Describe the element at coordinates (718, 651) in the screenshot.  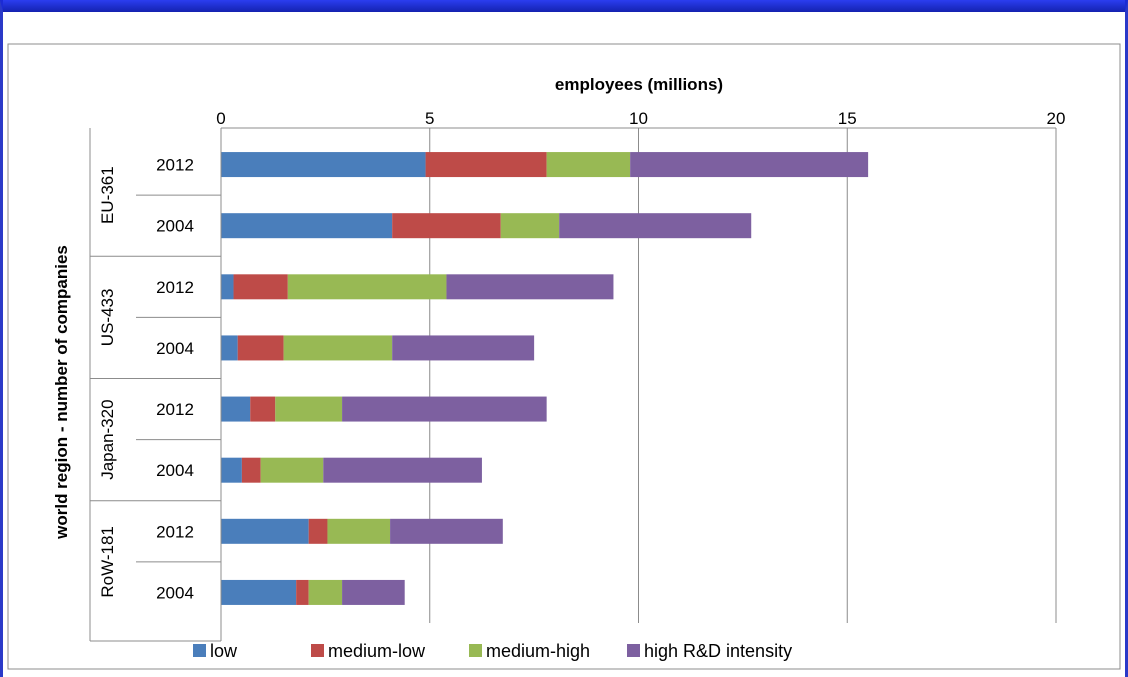
I see `legend-label: high R&D intensity` at that location.